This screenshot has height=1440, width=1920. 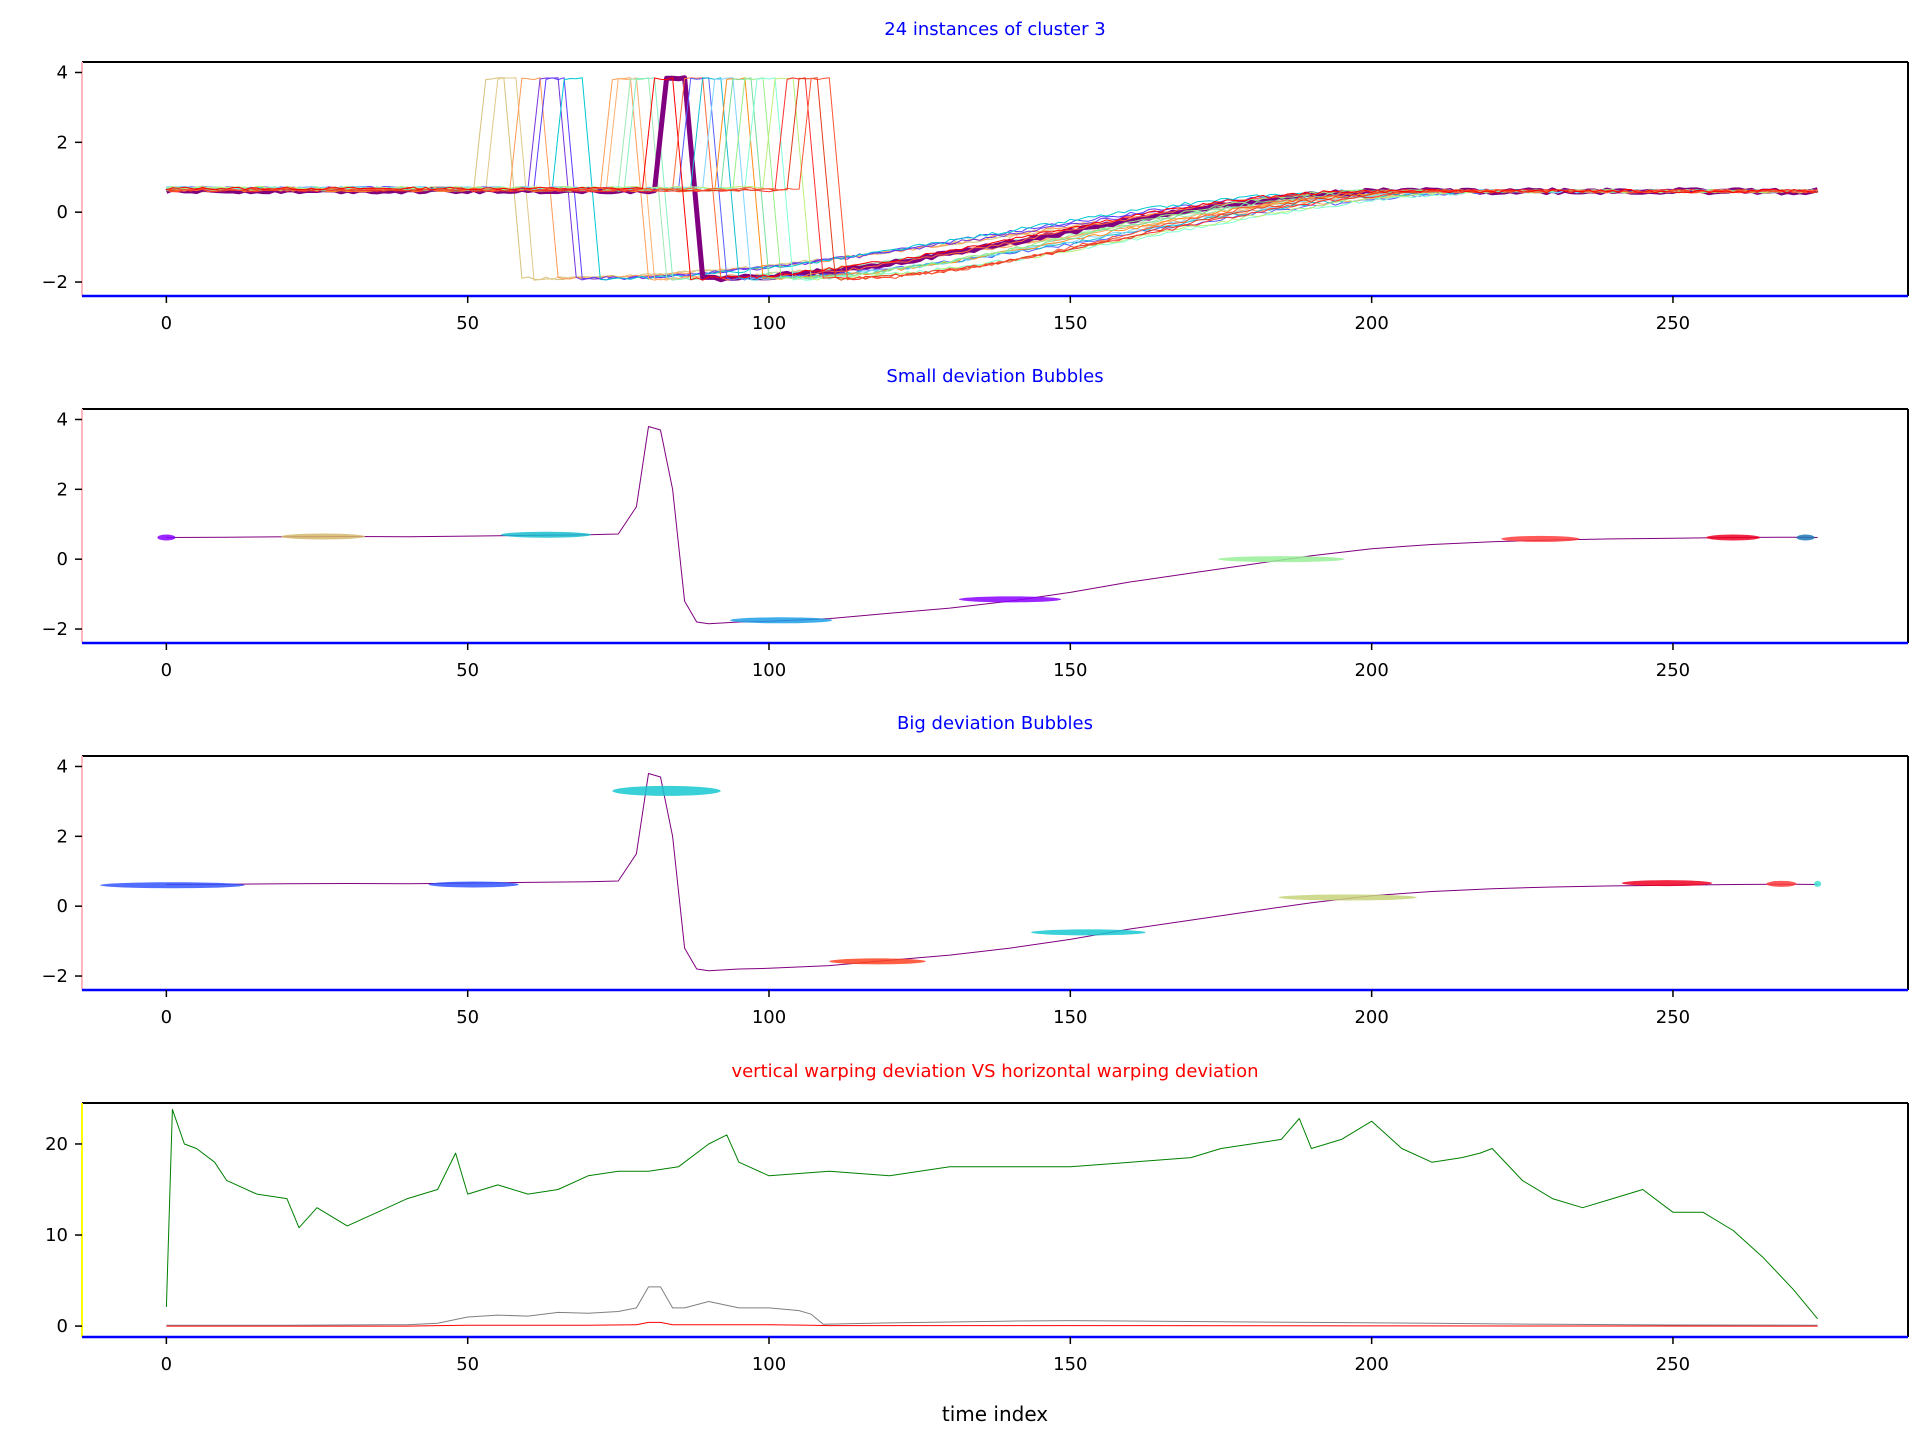 What do you see at coordinates (56, 1235) in the screenshot?
I see `y-tick-label: 10` at bounding box center [56, 1235].